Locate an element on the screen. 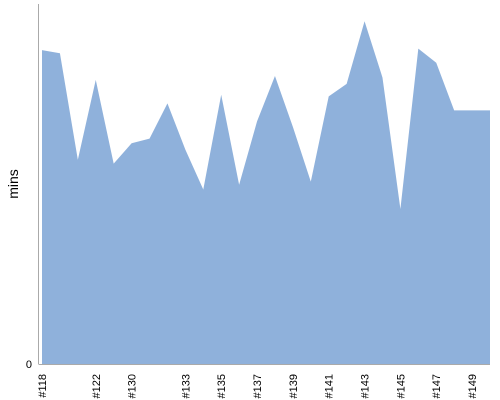 Image resolution: width=500 pixels, height=400 pixels. x-tick-label: #141 is located at coordinates (330, 386).